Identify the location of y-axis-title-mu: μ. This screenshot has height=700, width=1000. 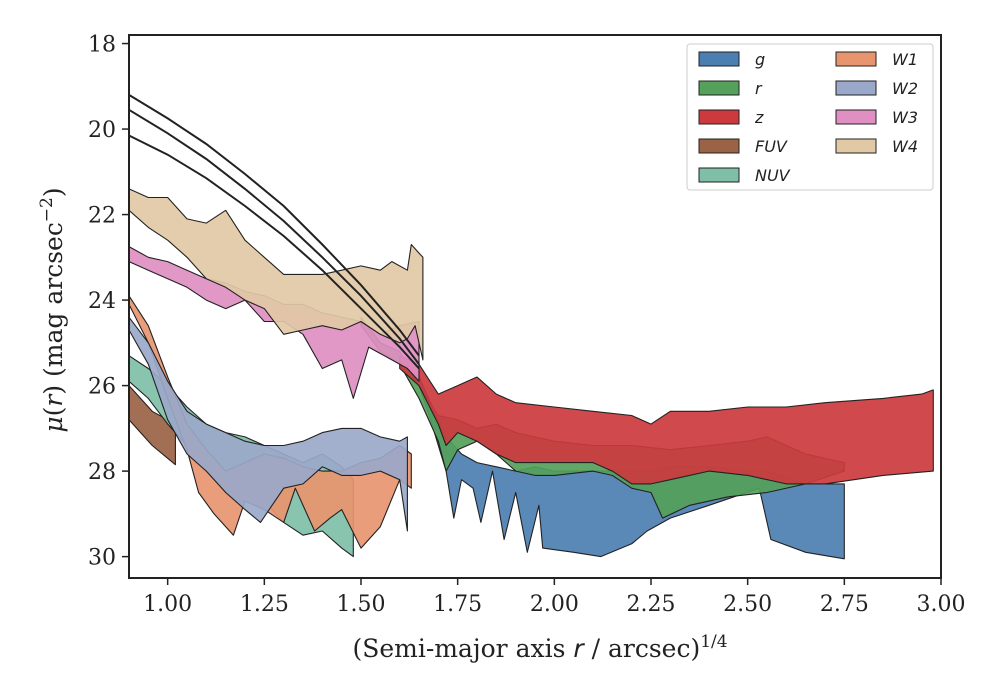
(53, 424).